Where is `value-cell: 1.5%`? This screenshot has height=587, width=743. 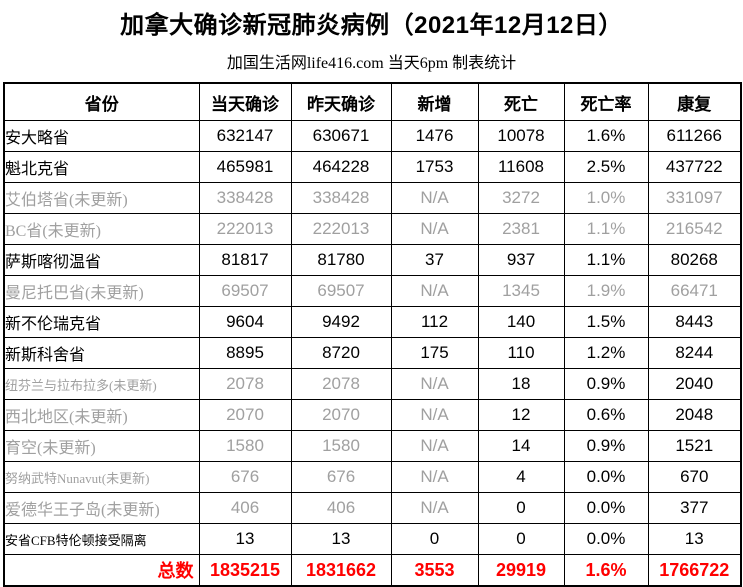 value-cell: 1.5% is located at coordinates (606, 322).